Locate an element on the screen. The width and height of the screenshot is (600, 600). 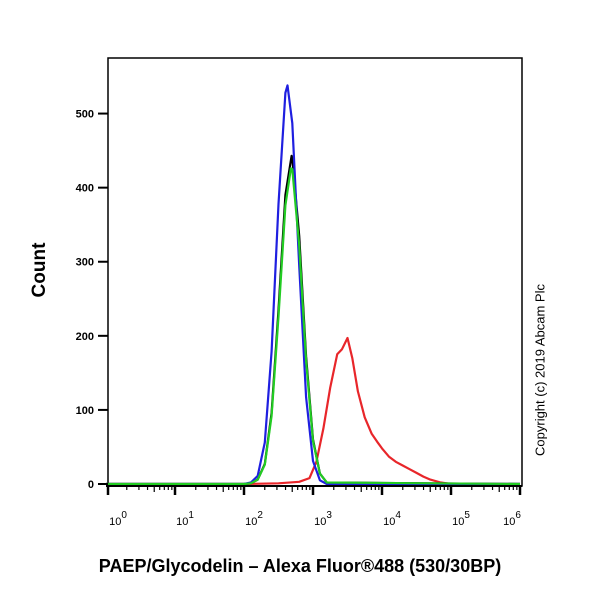
x-tick-label: 10⁴ is located at coordinates (392, 519).